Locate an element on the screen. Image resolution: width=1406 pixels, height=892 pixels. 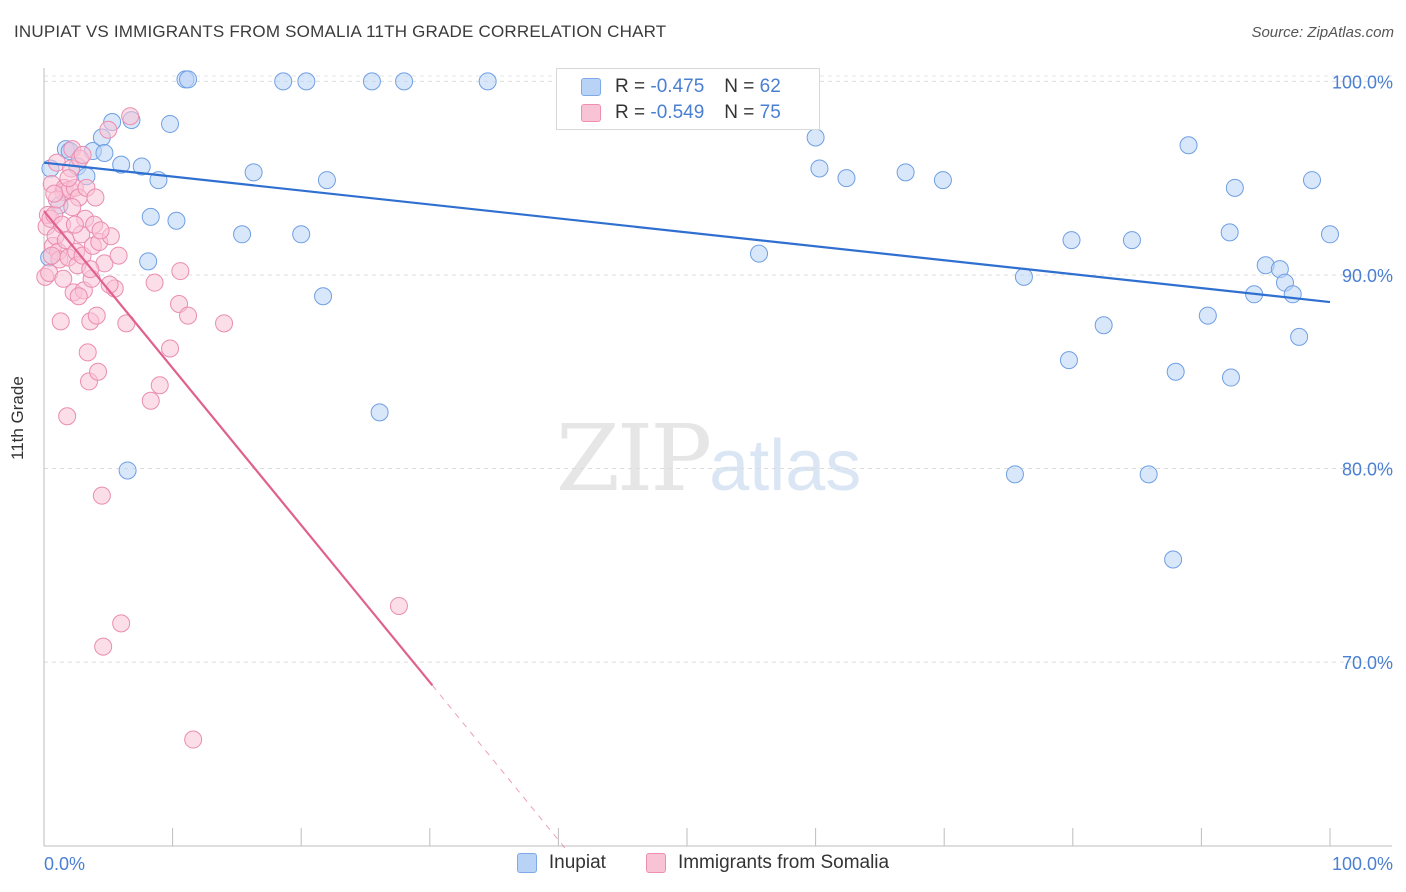
x-tick-label: 0.0% is located at coordinates (64, 864).